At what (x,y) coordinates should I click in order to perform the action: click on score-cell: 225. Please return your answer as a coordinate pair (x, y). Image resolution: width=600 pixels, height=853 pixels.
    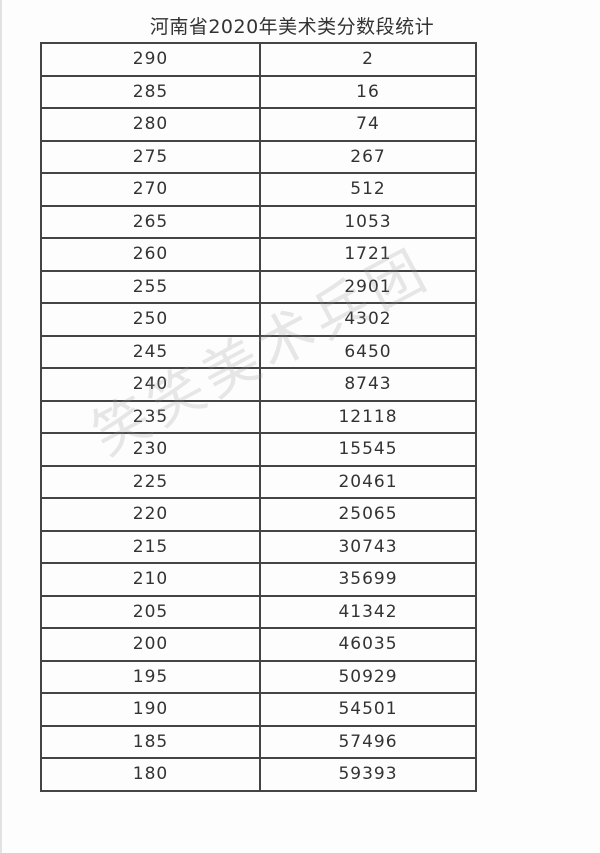
    Looking at the image, I should click on (150, 481).